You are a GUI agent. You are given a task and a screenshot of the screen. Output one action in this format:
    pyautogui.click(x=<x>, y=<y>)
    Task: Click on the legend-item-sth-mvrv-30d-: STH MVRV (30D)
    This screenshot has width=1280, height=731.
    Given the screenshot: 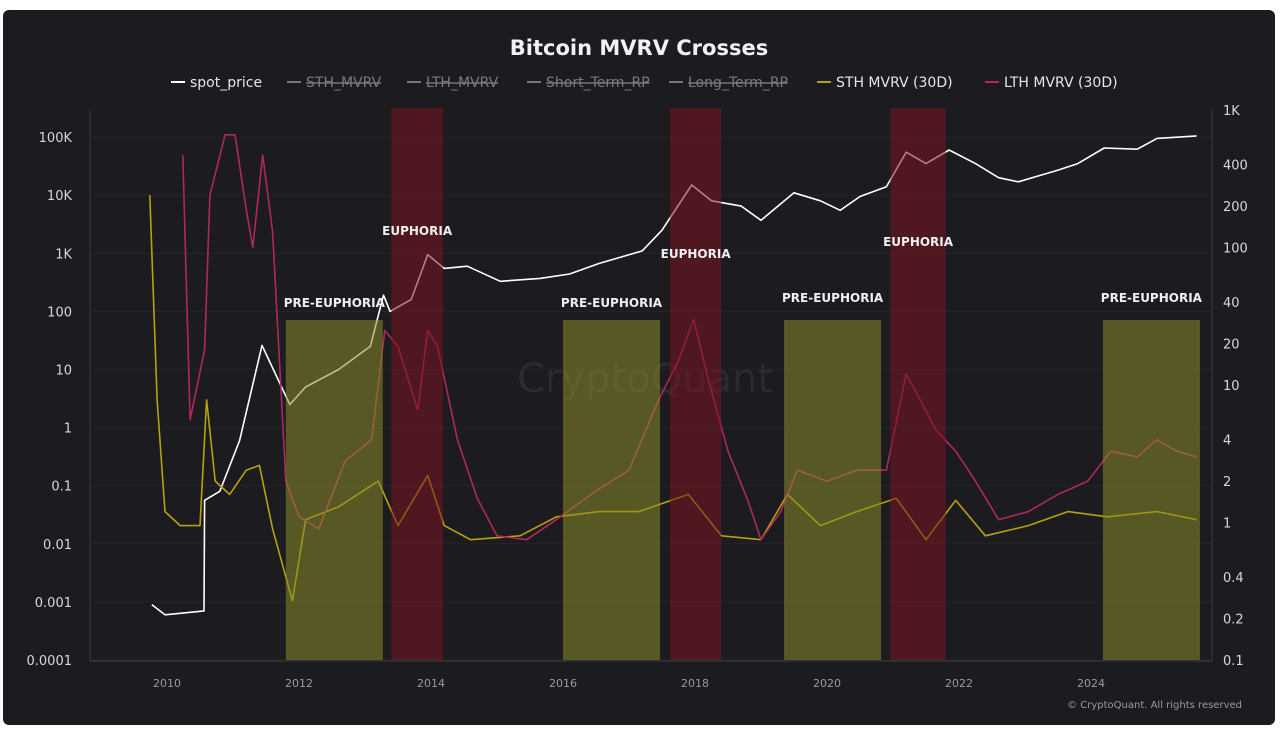 What is the action you would take?
    pyautogui.click(x=885, y=83)
    